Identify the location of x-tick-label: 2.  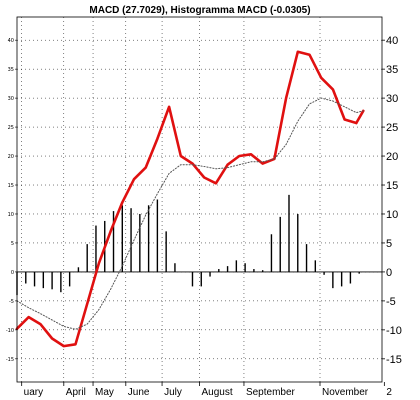
(389, 392).